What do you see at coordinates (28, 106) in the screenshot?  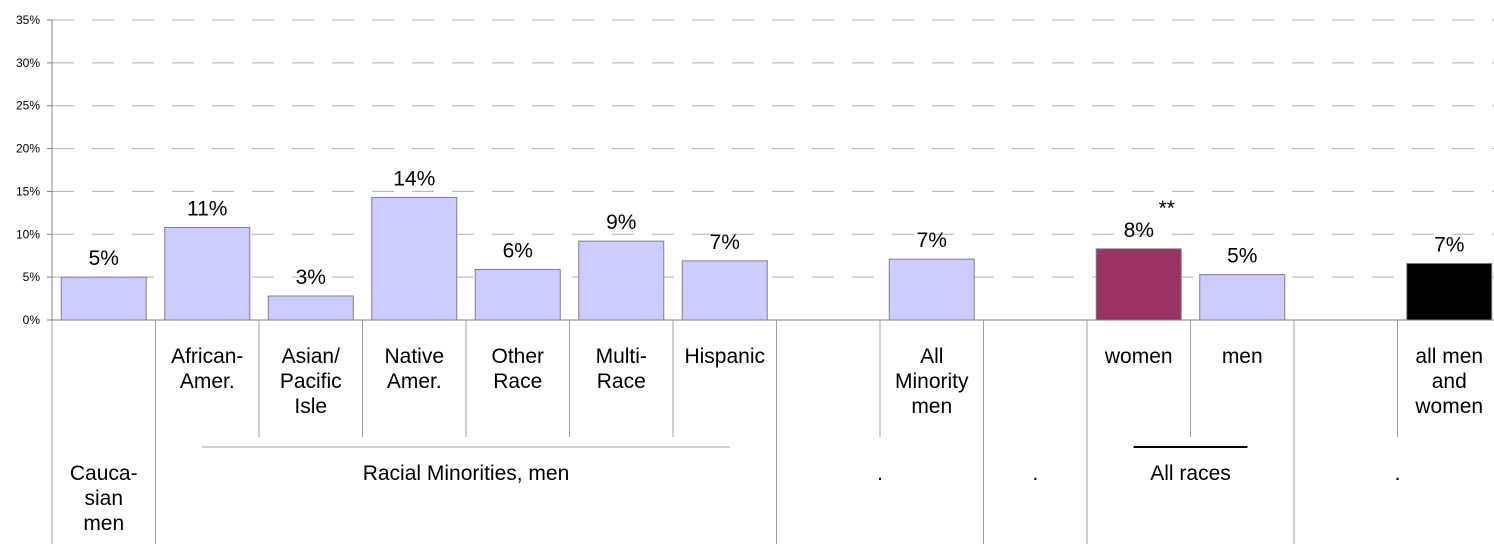 I see `y-tick-label: 25%` at bounding box center [28, 106].